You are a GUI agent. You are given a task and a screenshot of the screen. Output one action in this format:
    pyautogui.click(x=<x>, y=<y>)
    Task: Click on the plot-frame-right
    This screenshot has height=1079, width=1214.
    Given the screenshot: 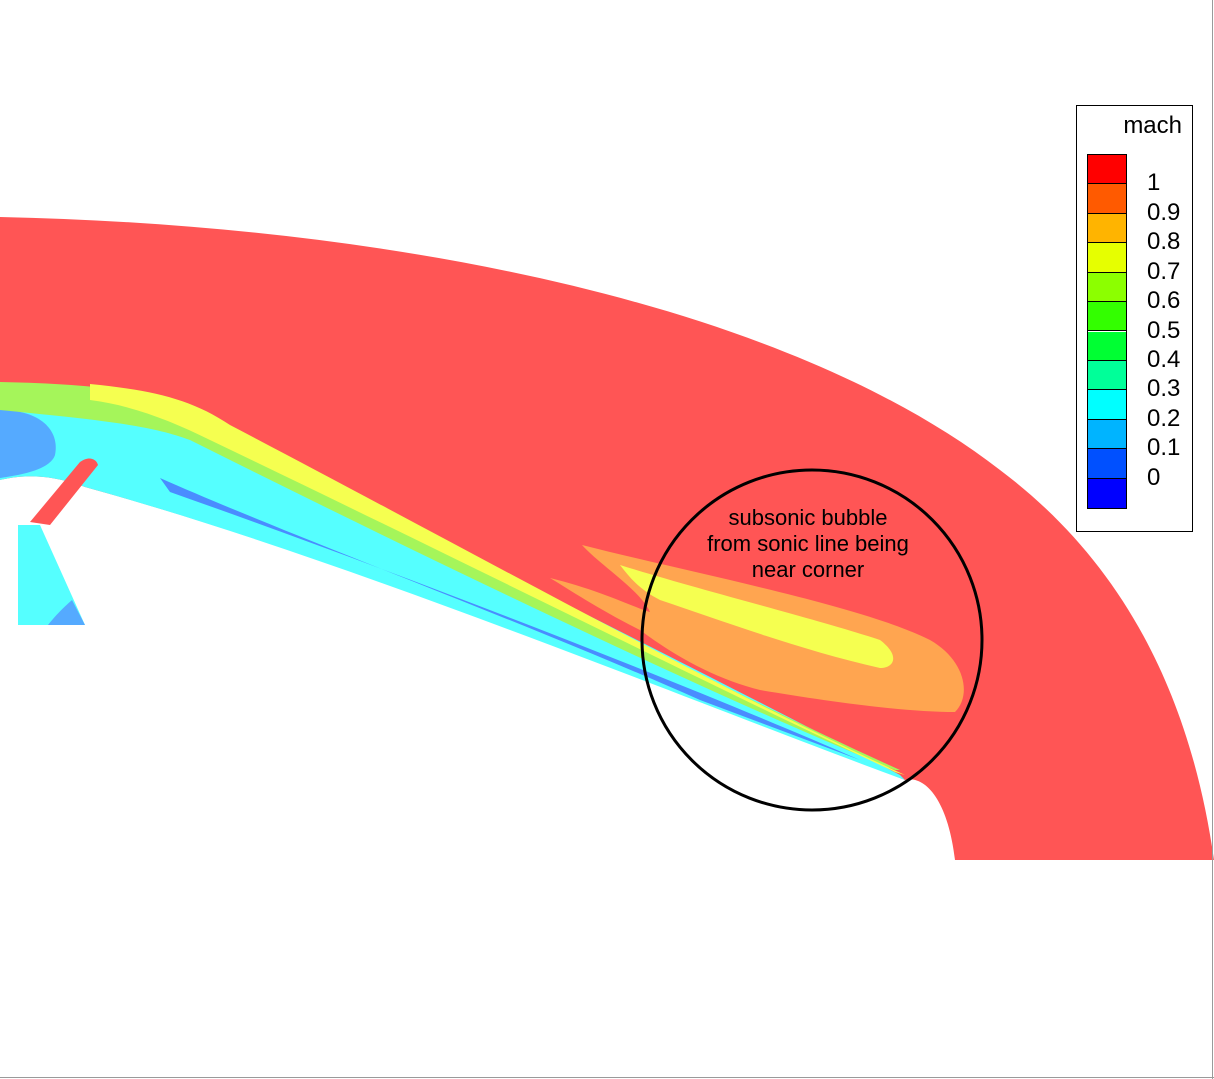 What is the action you would take?
    pyautogui.click(x=1212, y=539)
    